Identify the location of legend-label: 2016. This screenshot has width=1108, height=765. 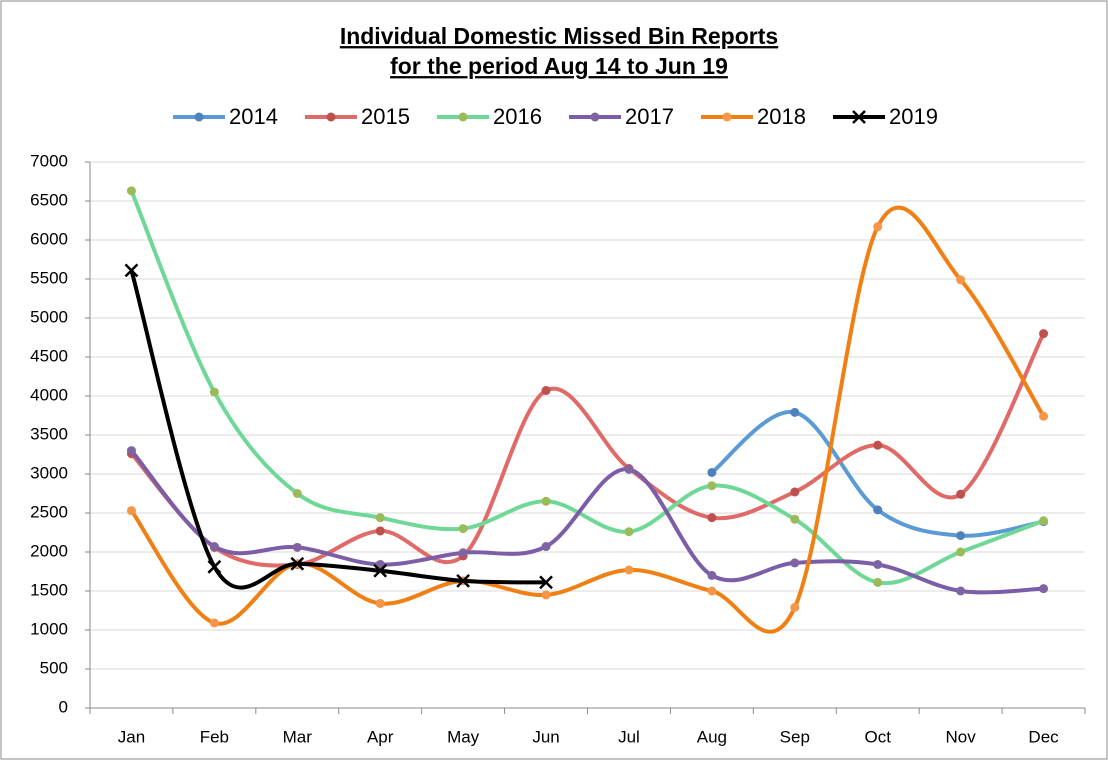
(517, 116).